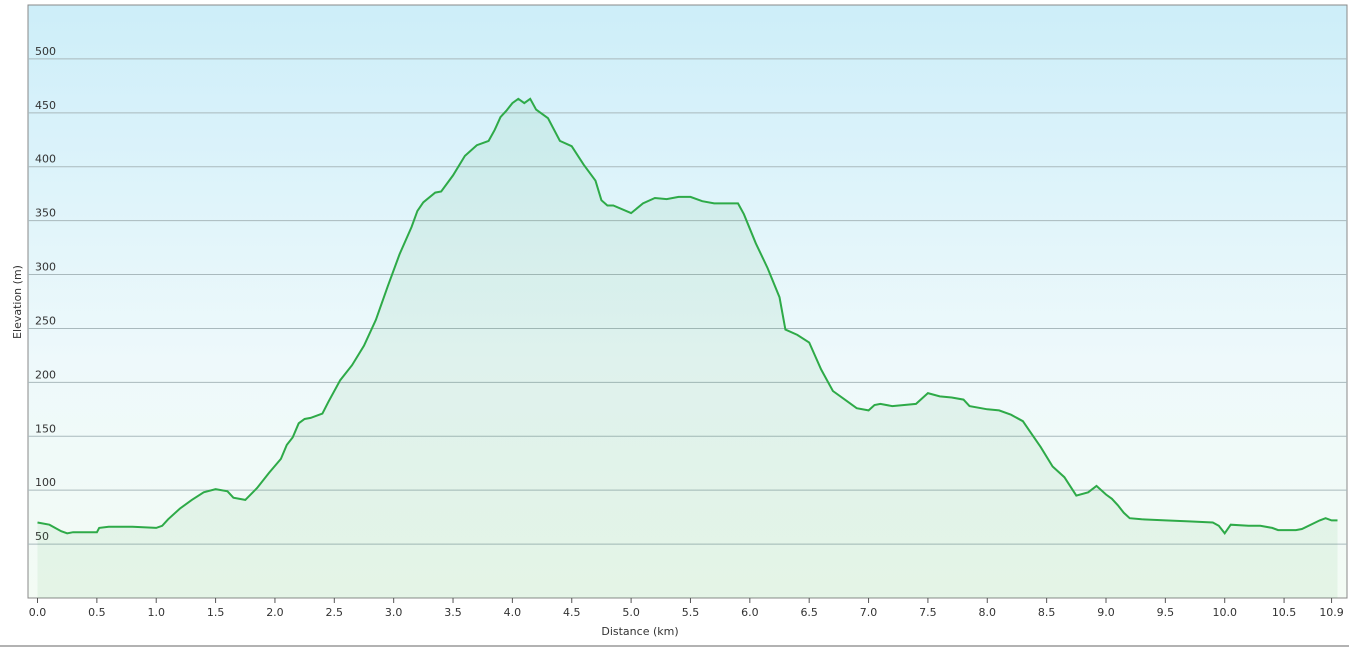  What do you see at coordinates (42, 536) in the screenshot?
I see `y-tick-label: 50` at bounding box center [42, 536].